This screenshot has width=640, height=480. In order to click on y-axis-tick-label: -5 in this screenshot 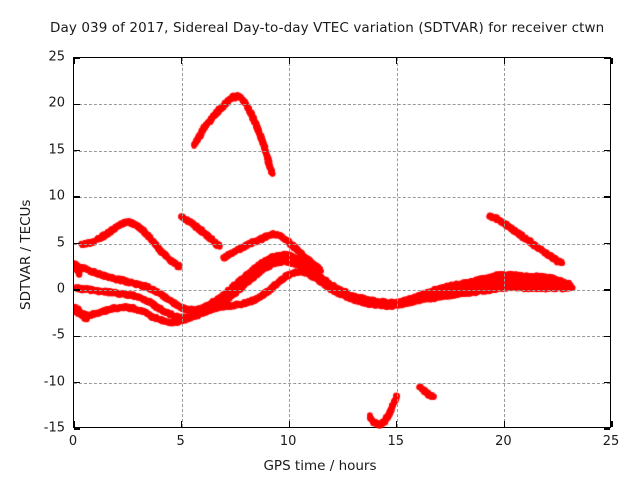, I will do `click(58, 335)`.